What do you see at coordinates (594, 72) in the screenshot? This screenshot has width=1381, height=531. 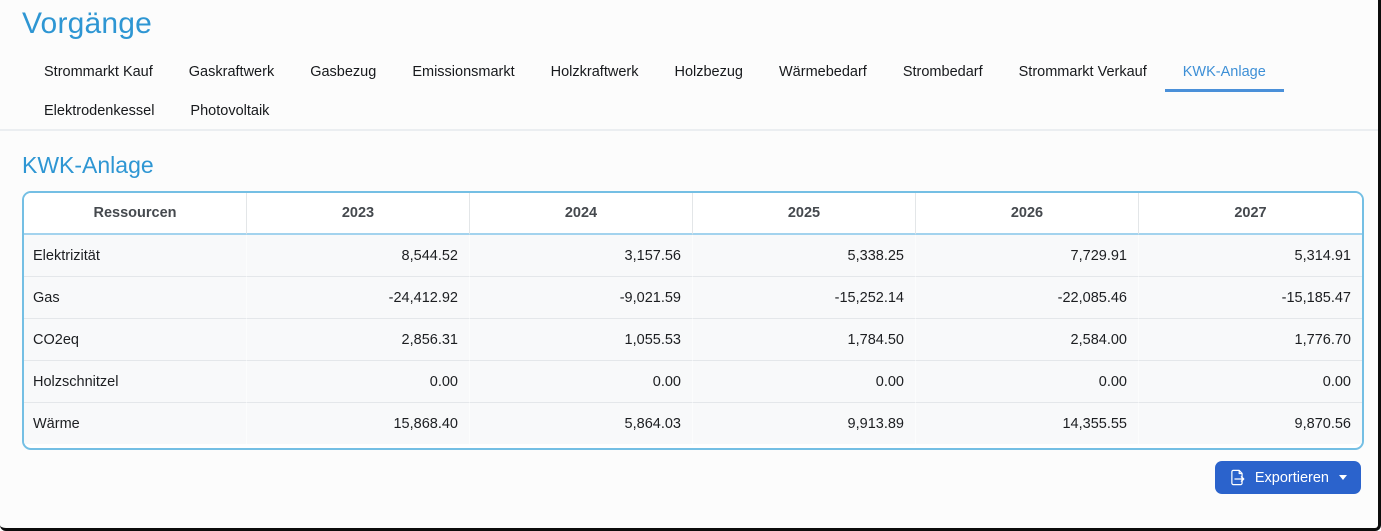 I see `tab-holzkraftwerk: Holzkraftwerk` at bounding box center [594, 72].